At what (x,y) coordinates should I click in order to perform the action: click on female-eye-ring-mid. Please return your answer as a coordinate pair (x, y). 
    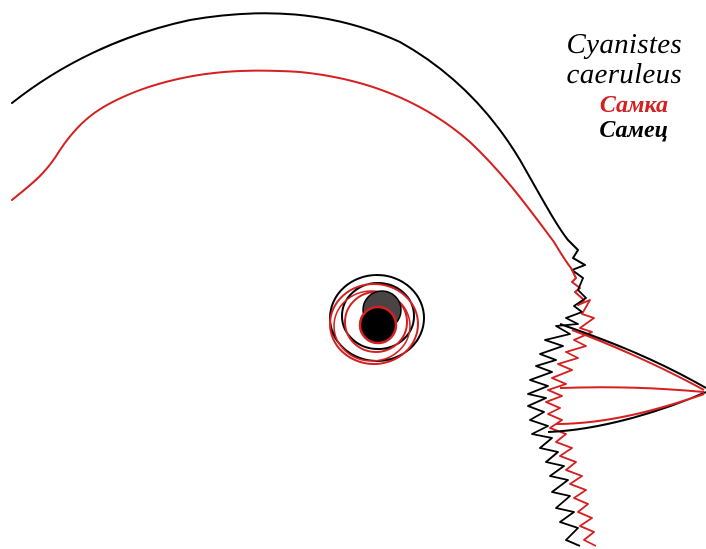
    Looking at the image, I should click on (372, 326).